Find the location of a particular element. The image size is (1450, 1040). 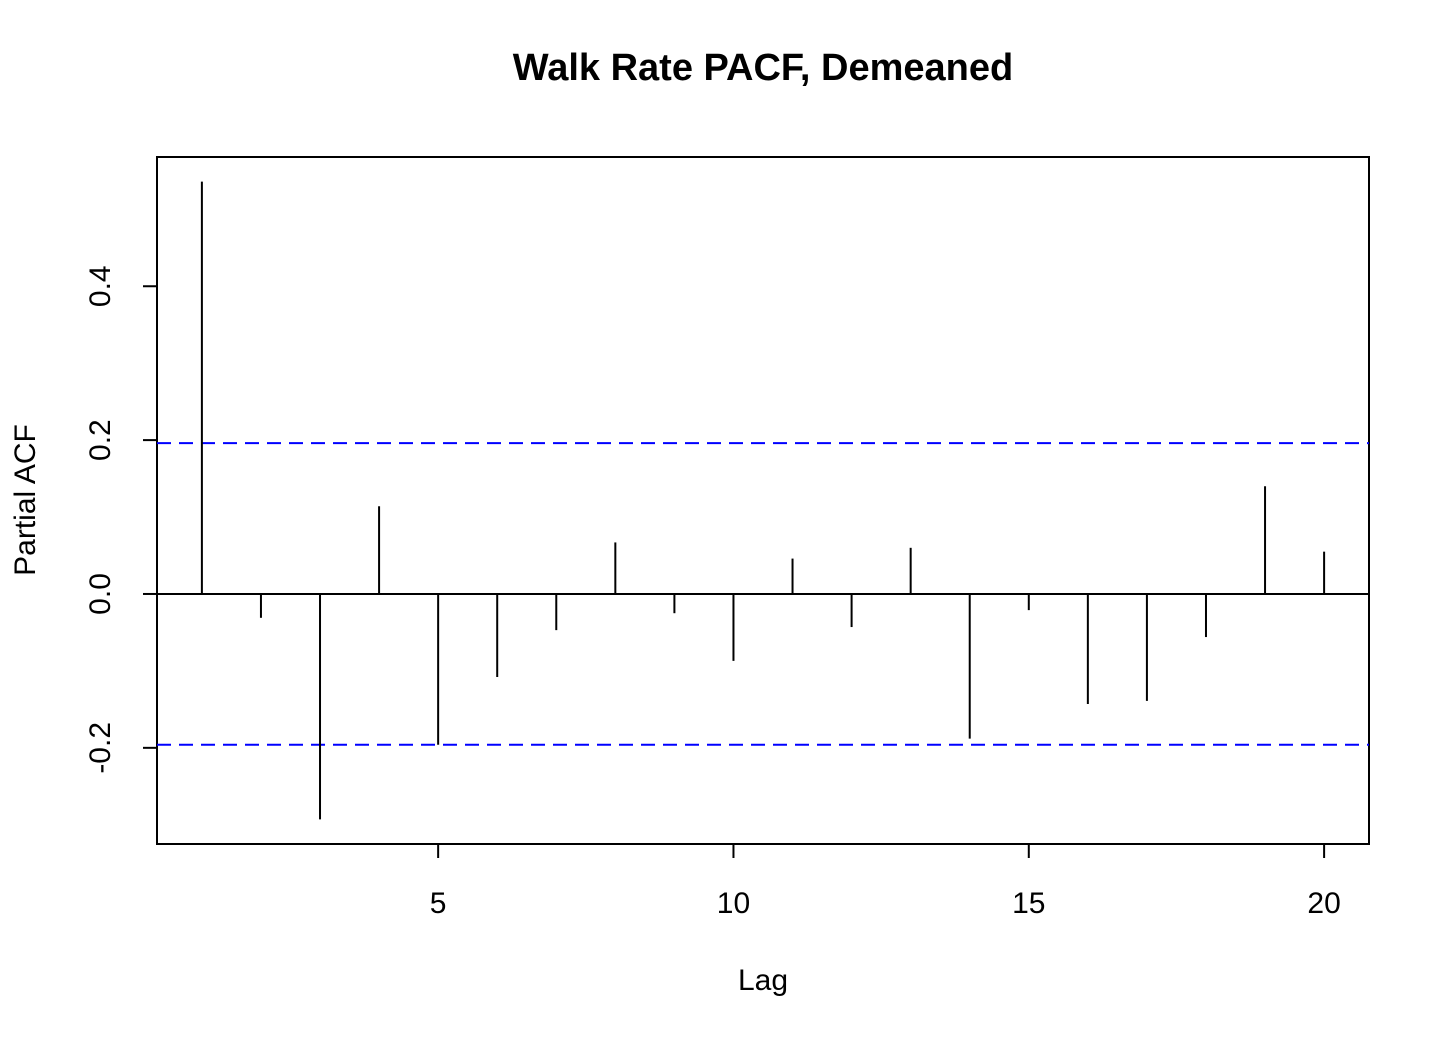

x-tick-label: 20 is located at coordinates (1323, 903).